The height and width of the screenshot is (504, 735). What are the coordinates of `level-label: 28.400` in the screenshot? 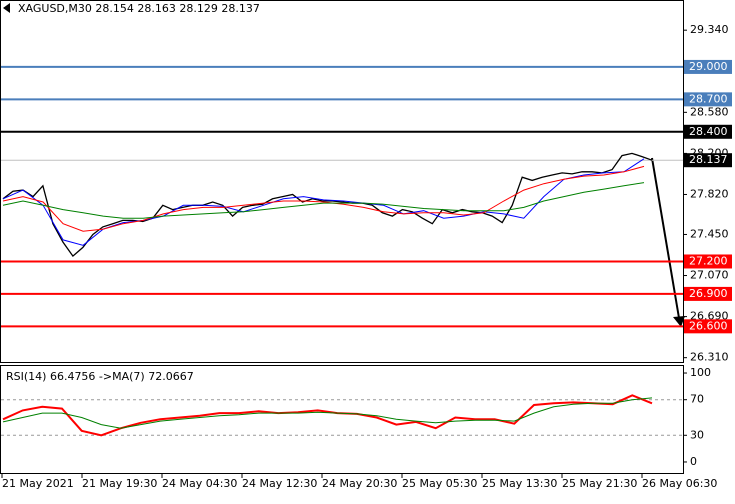 It's located at (708, 131).